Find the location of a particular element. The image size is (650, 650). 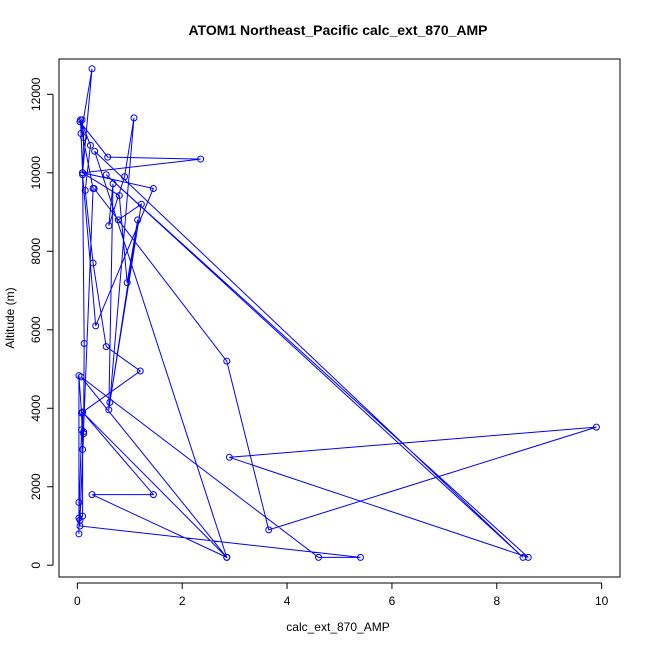

y-tick-label: 2000 is located at coordinates (36, 486).